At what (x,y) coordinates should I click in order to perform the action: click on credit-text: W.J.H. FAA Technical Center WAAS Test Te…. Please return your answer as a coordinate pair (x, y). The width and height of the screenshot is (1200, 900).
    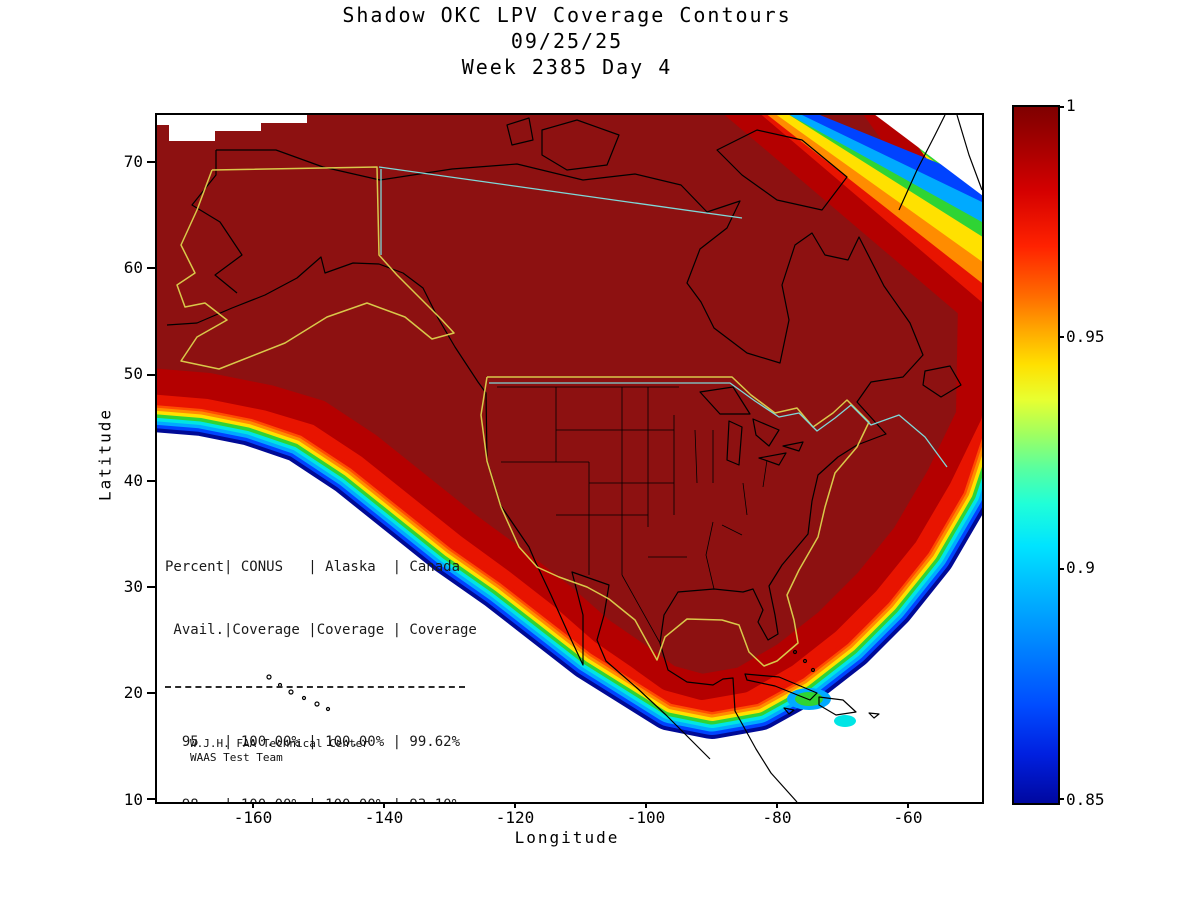
    Looking at the image, I should click on (279, 751).